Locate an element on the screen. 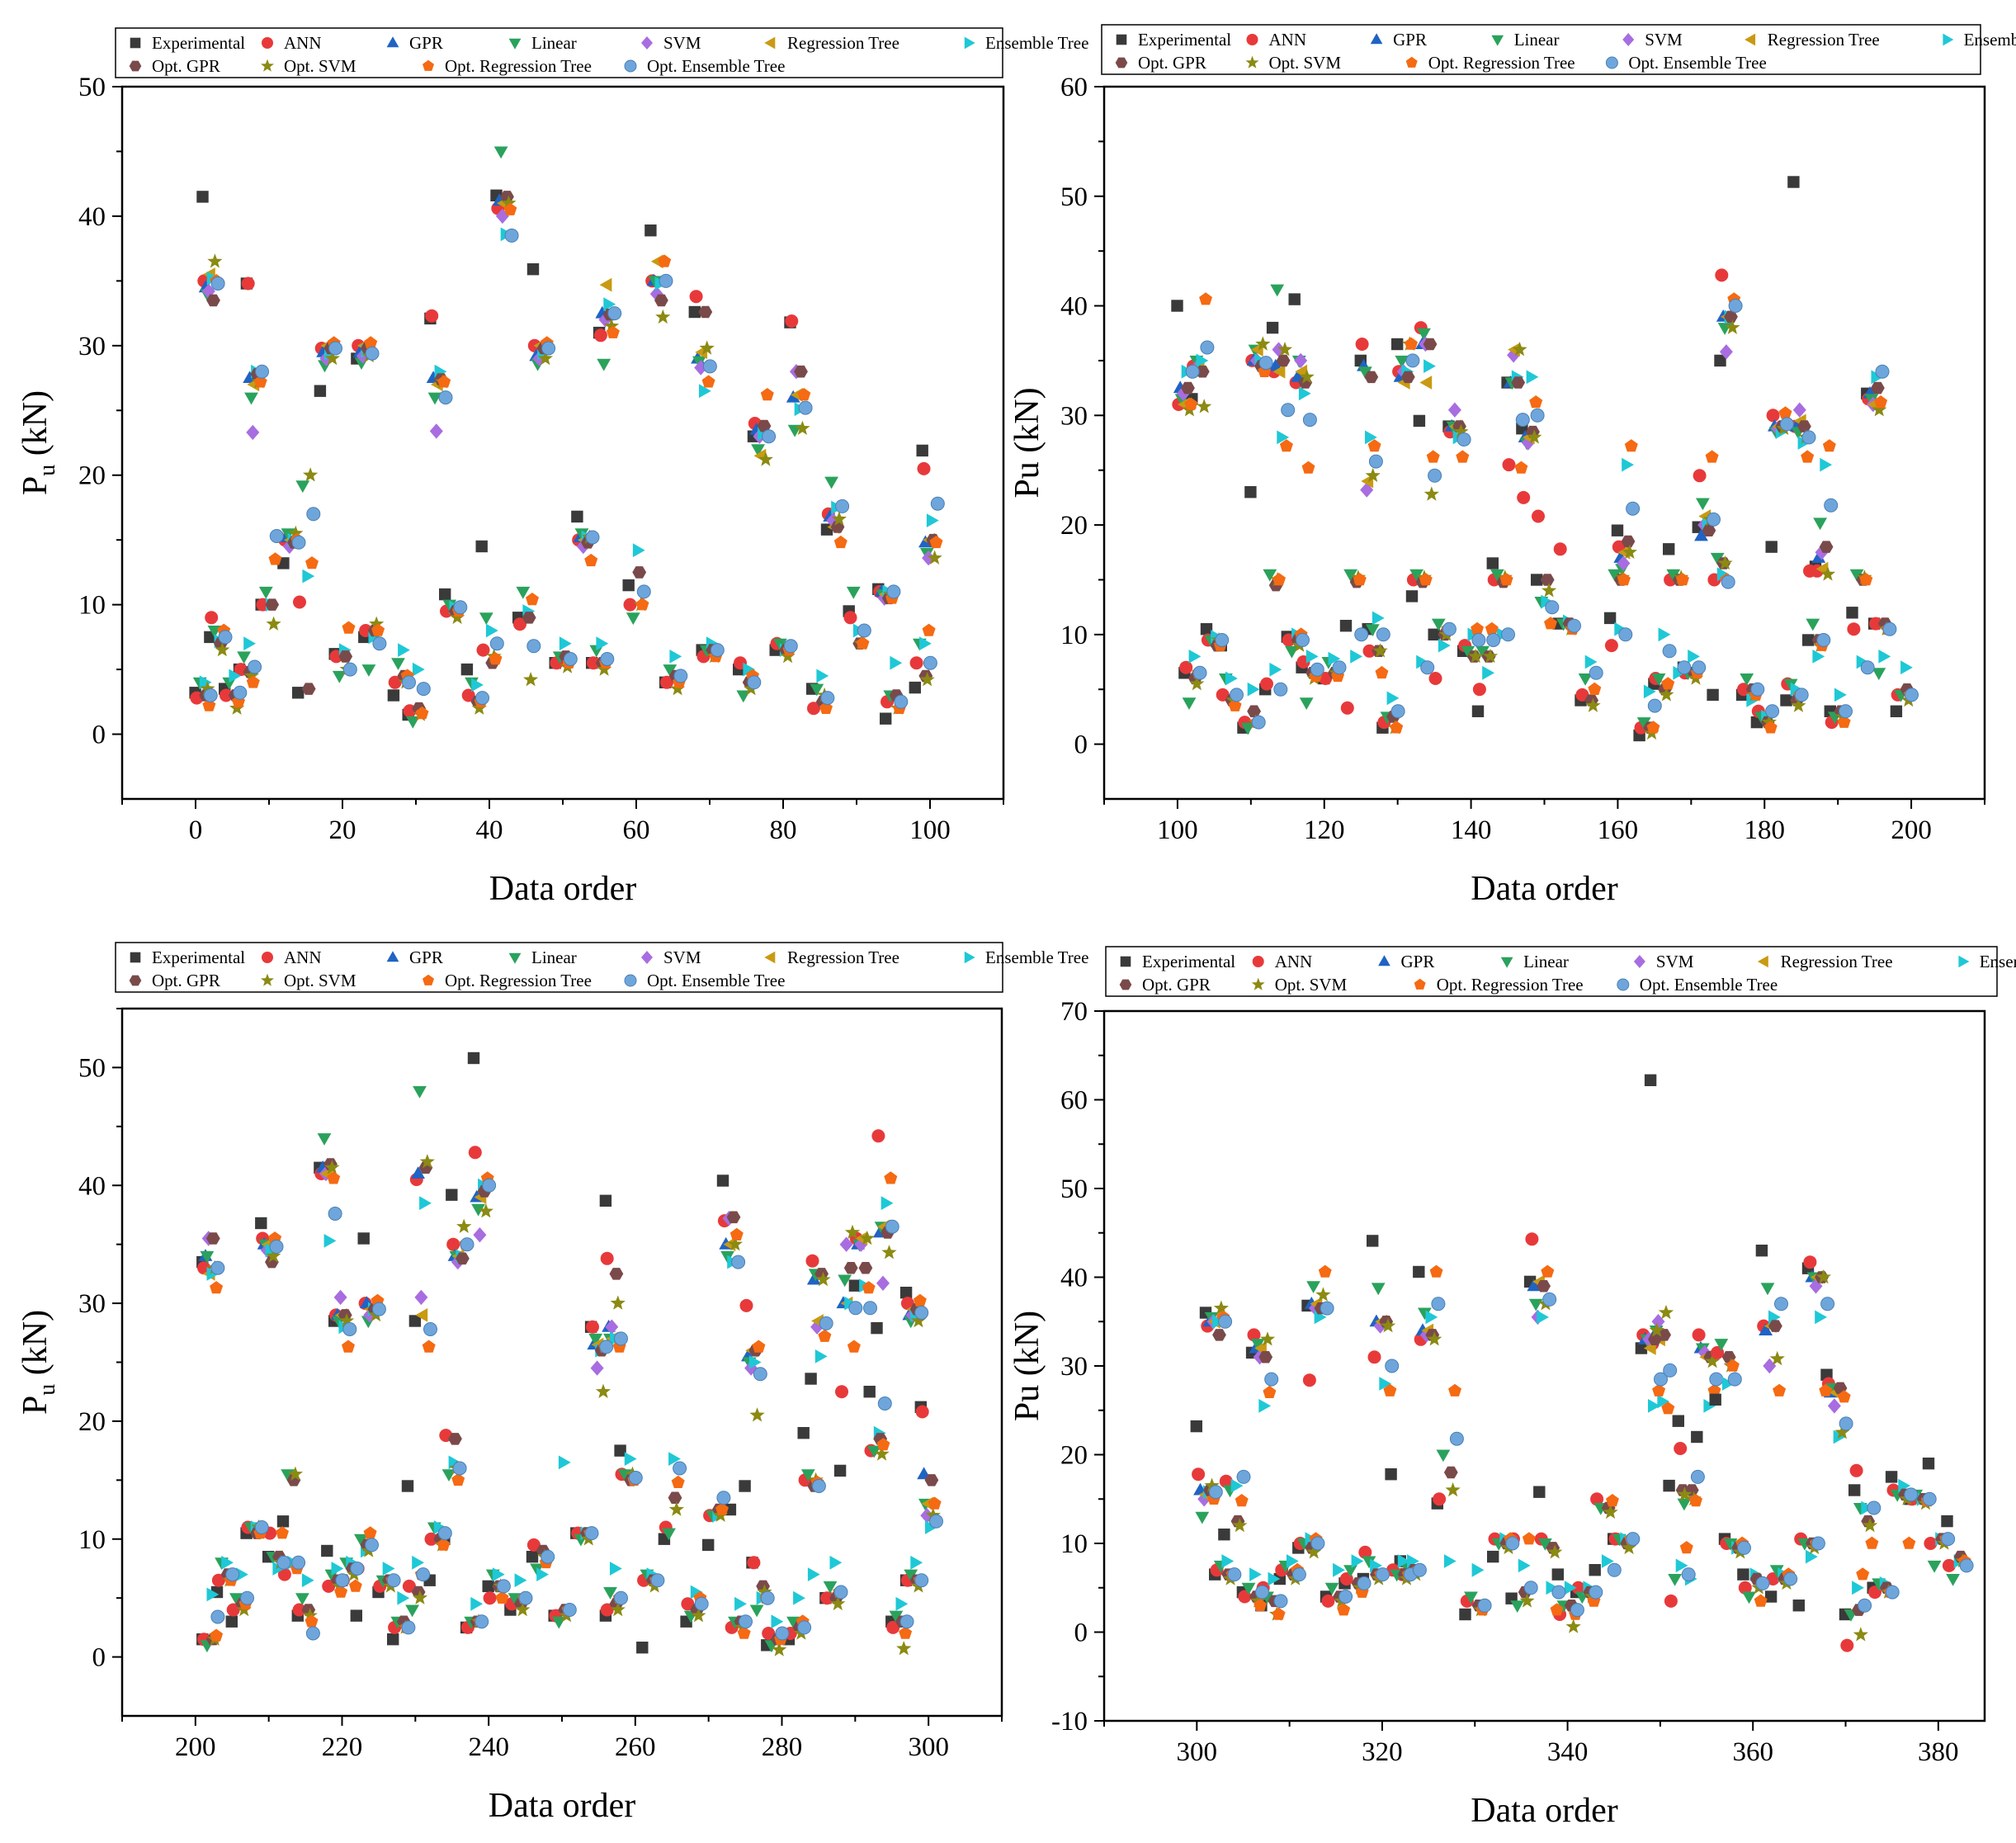 The image size is (2016, 1843). y-tick-label: 70 is located at coordinates (1074, 1012).